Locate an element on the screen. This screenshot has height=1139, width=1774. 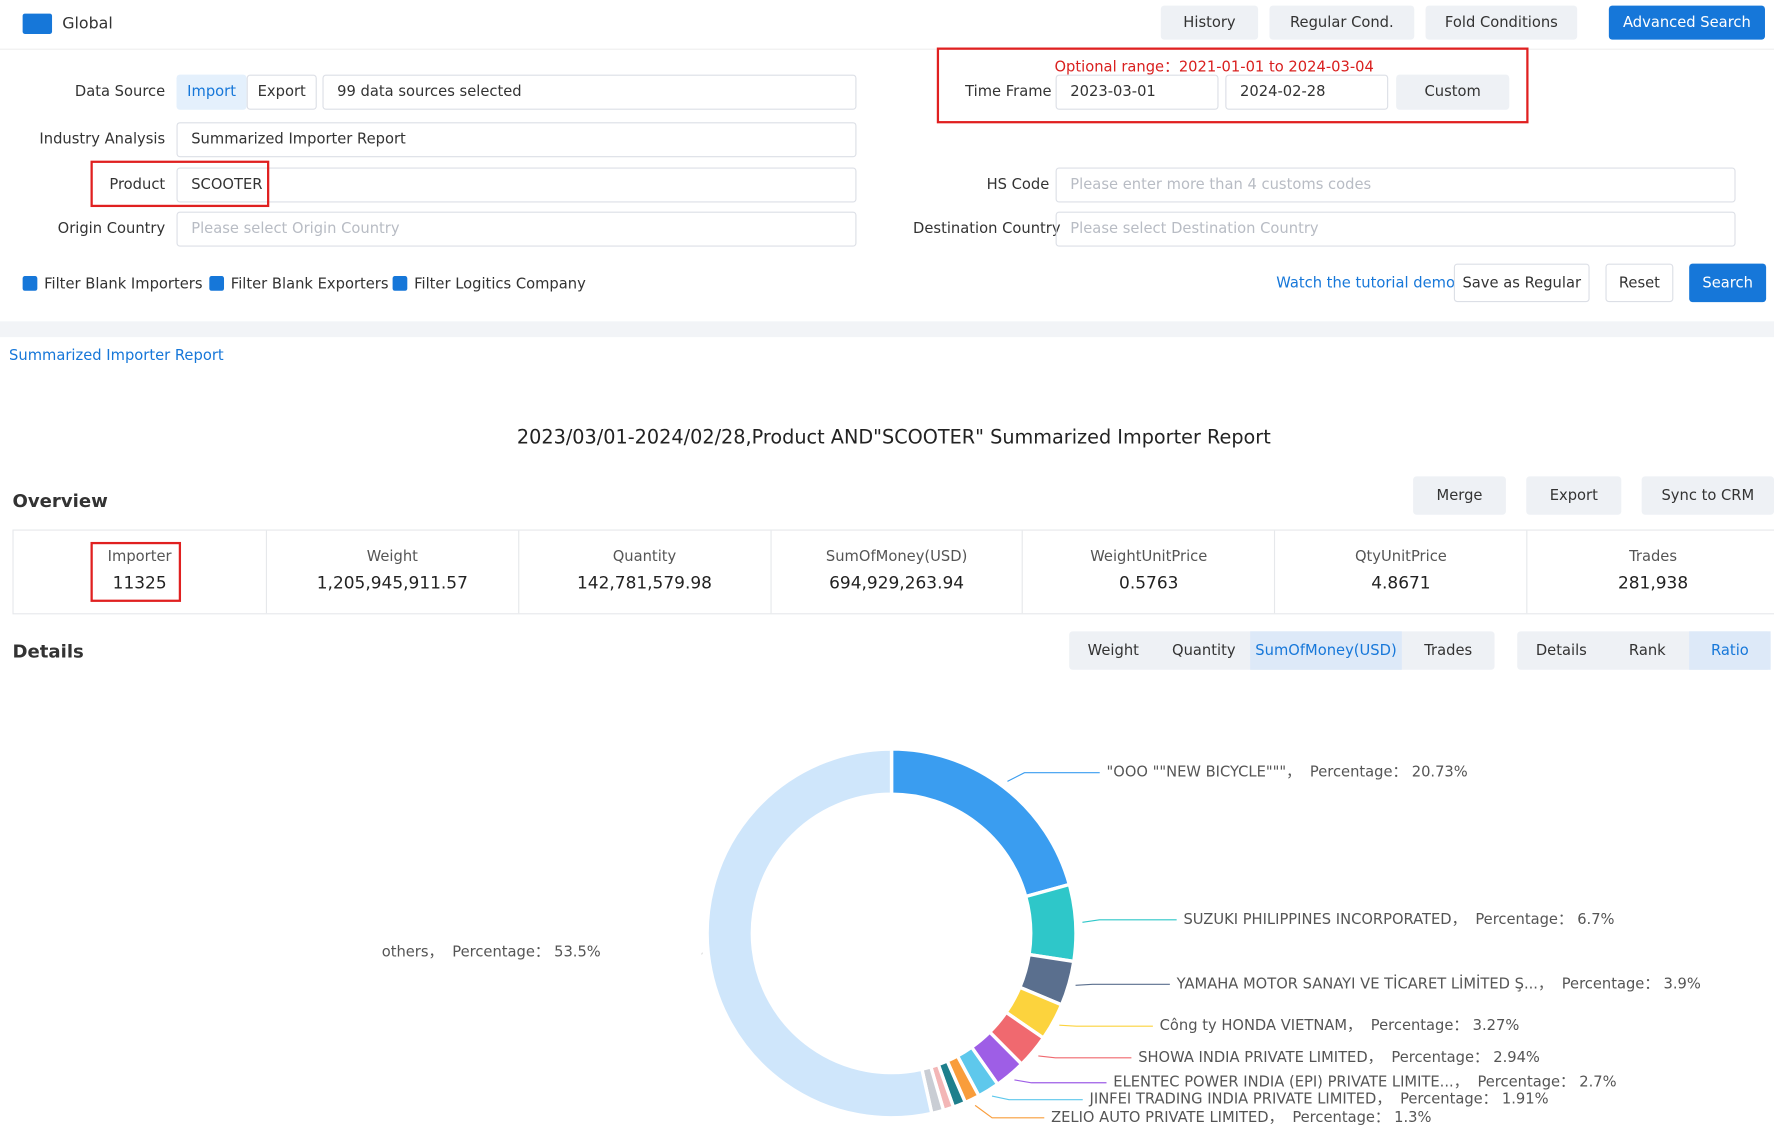
tab: Details is located at coordinates (1561, 651).